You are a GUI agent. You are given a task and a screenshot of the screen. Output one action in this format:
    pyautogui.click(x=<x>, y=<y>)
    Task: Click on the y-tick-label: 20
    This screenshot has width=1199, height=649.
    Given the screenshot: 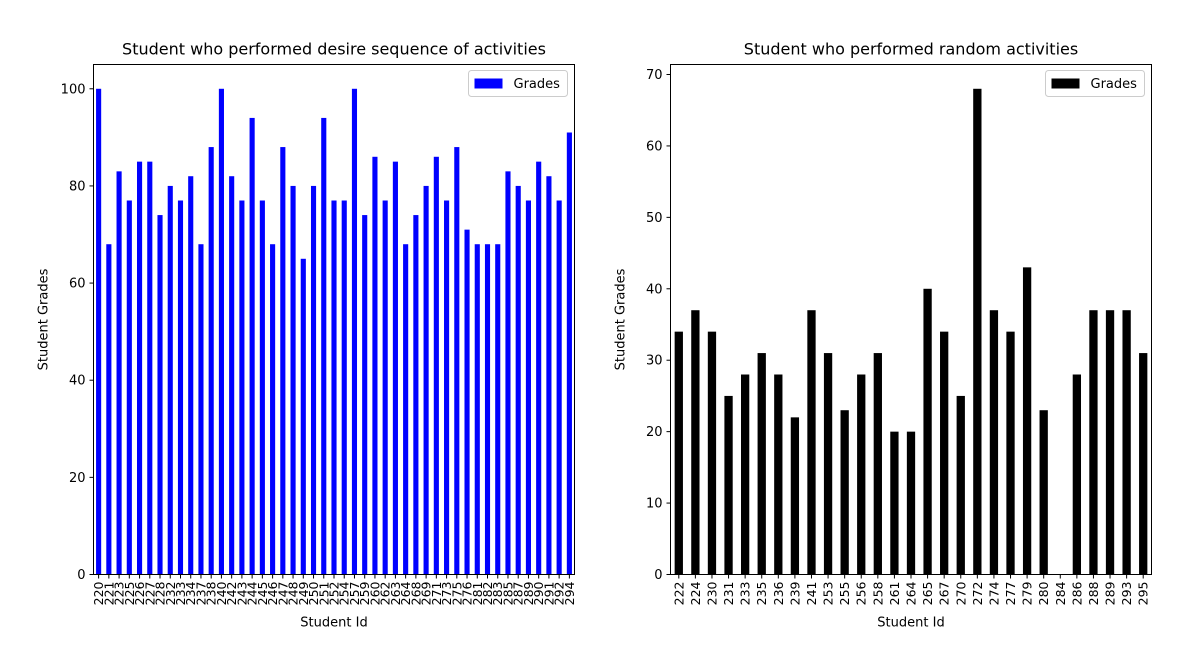 What is the action you would take?
    pyautogui.click(x=654, y=432)
    